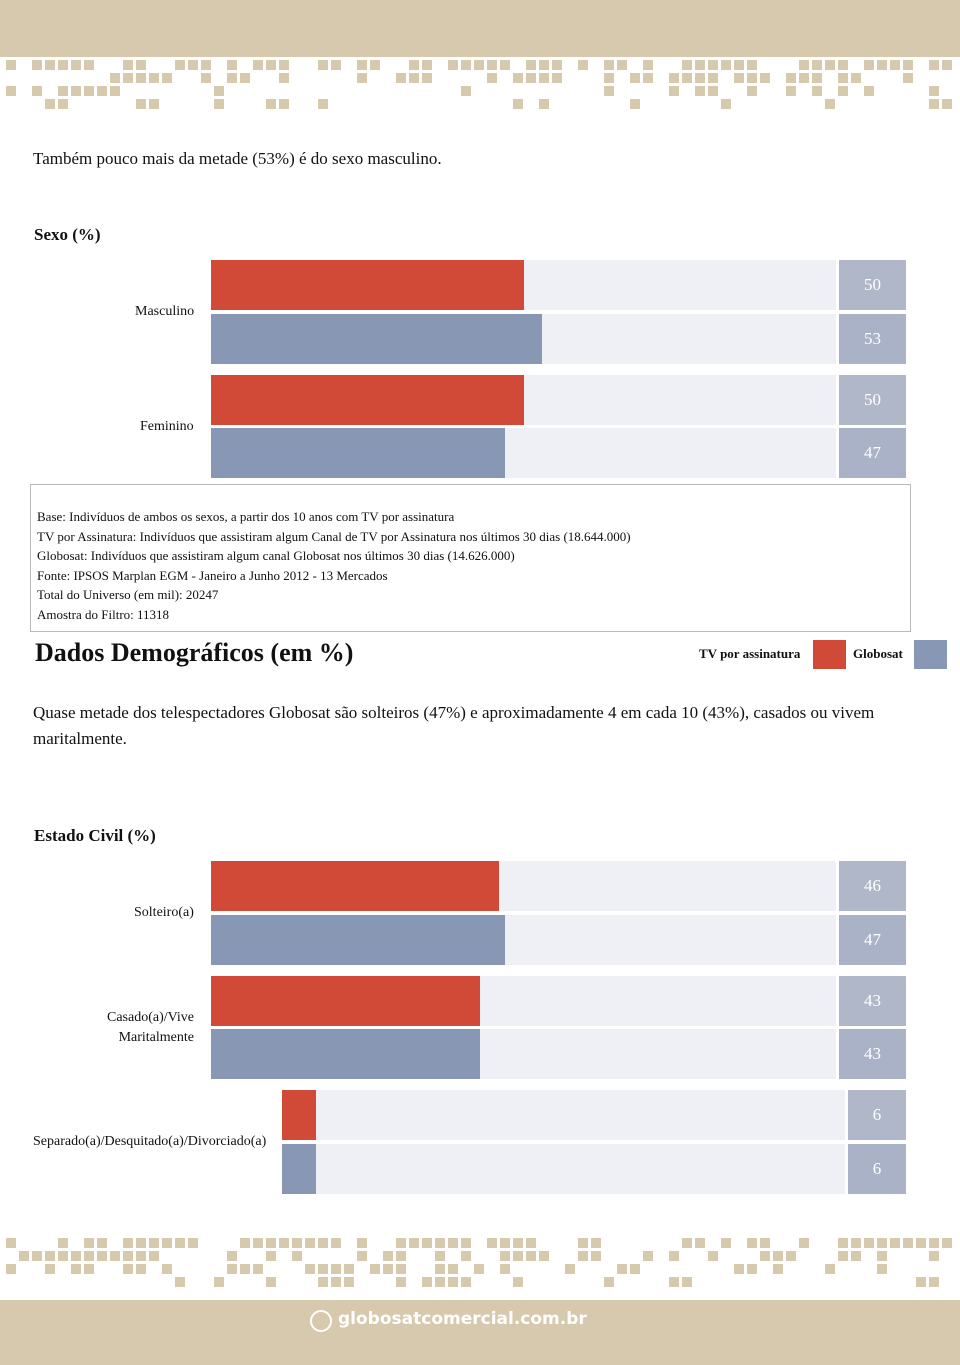  I want to click on footer-url: globosatcomercial.com.br, so click(462, 1319).